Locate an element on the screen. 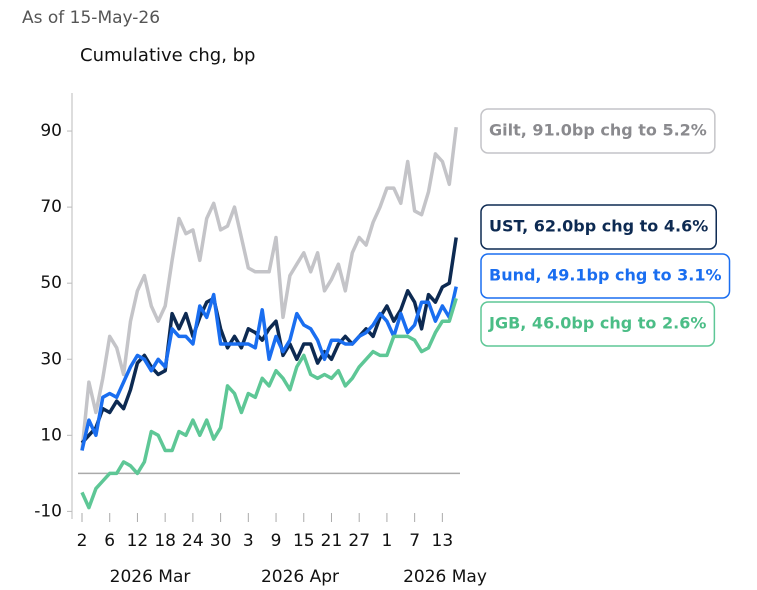 This screenshot has width=757, height=590. x-tick-label: 27 is located at coordinates (359, 541).